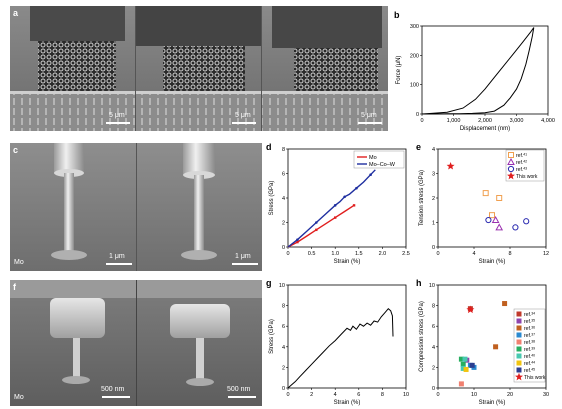  What do you see at coordinates (533, 314) in the screenshot?
I see `legend-ref-number: 34` at bounding box center [533, 314].